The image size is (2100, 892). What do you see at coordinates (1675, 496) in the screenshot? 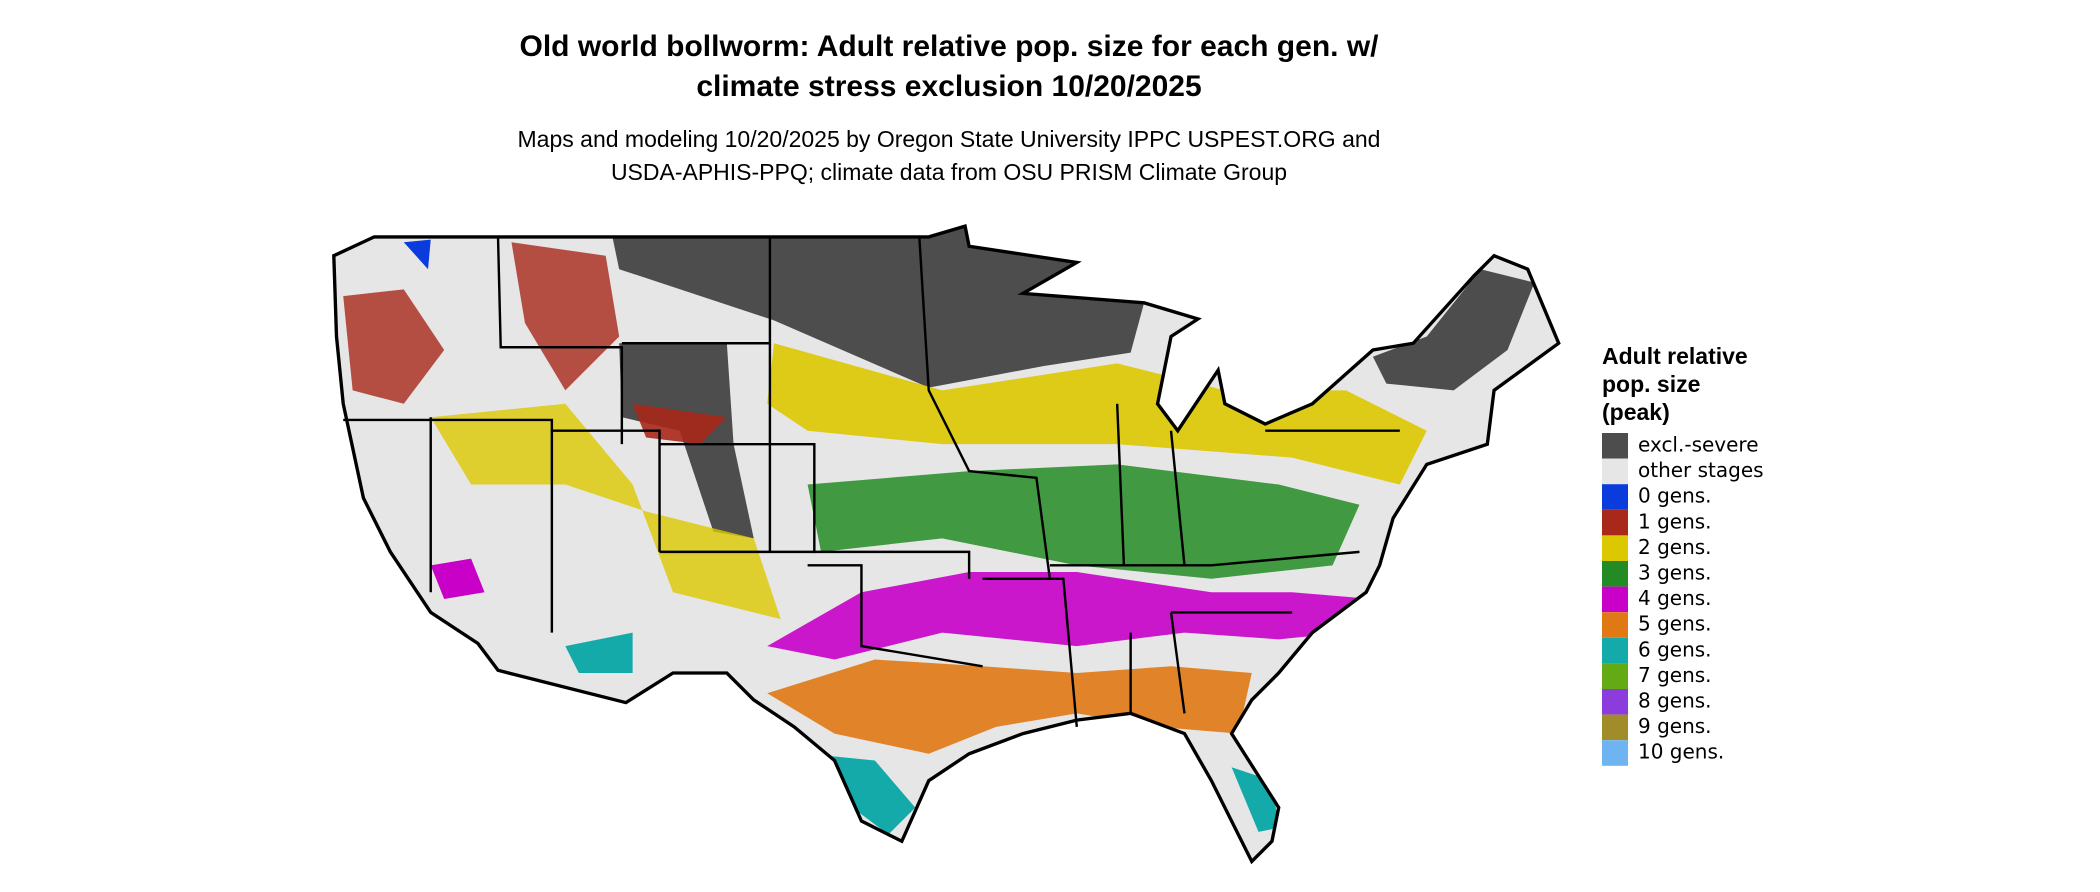
I see `legend-label: 0 gens.` at bounding box center [1675, 496].